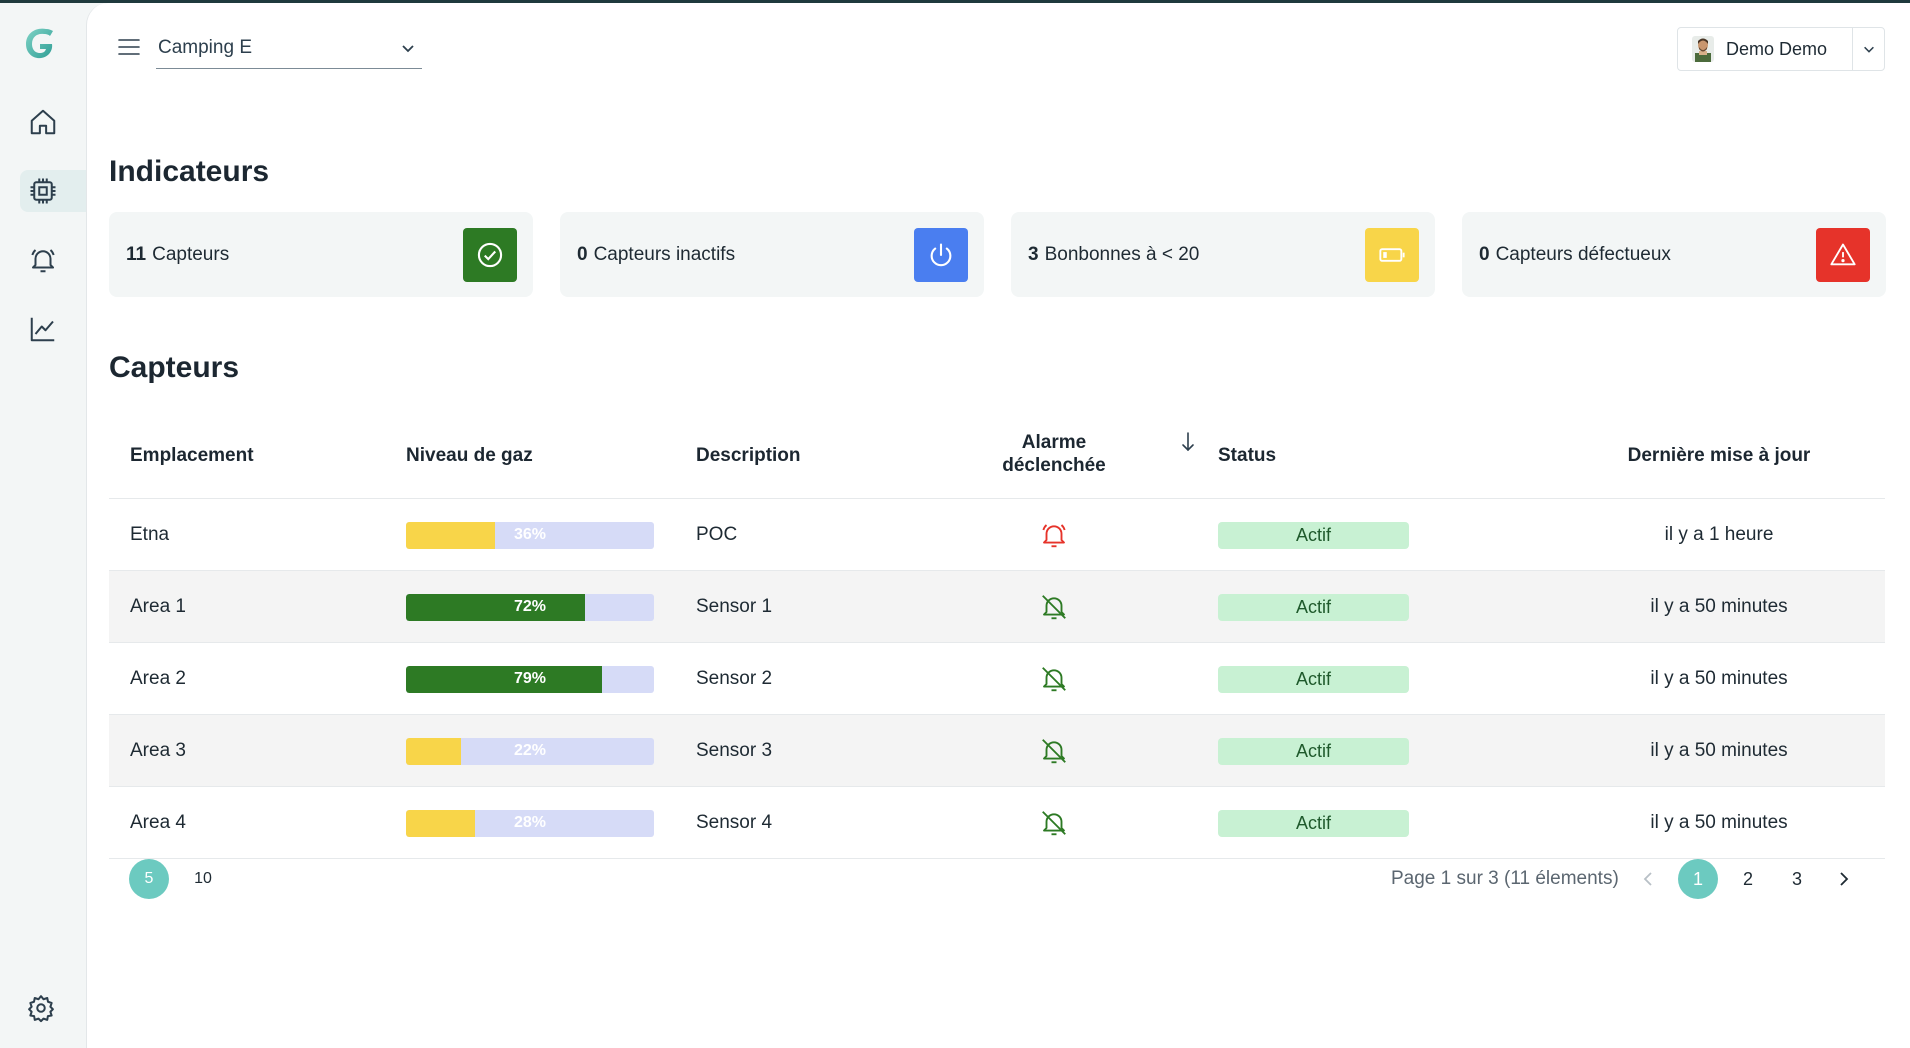 The height and width of the screenshot is (1048, 1910). I want to click on row-updated: il y a 1 heure, so click(1719, 534).